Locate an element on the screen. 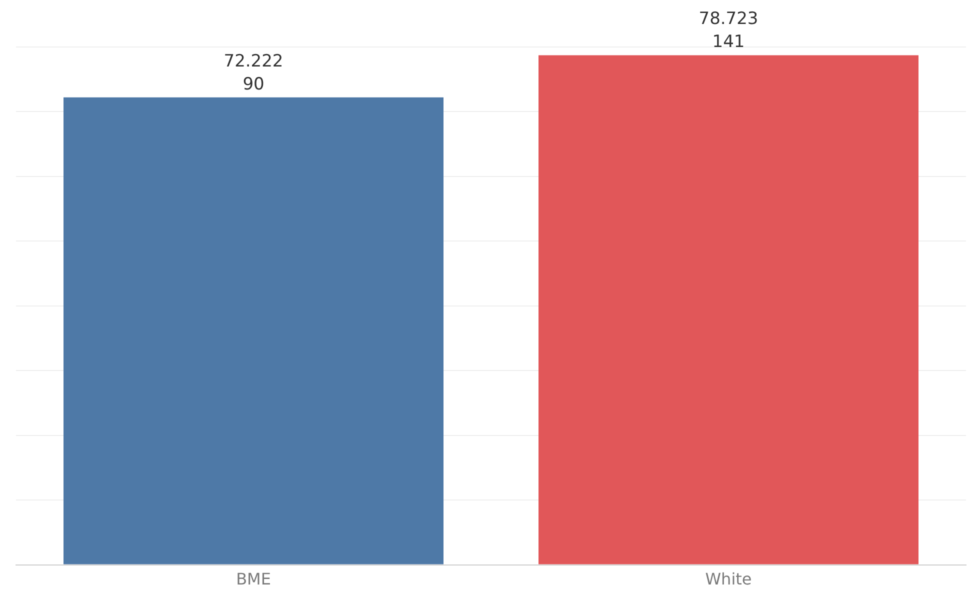 The image size is (969, 596). x-tick-label: BME is located at coordinates (253, 579).